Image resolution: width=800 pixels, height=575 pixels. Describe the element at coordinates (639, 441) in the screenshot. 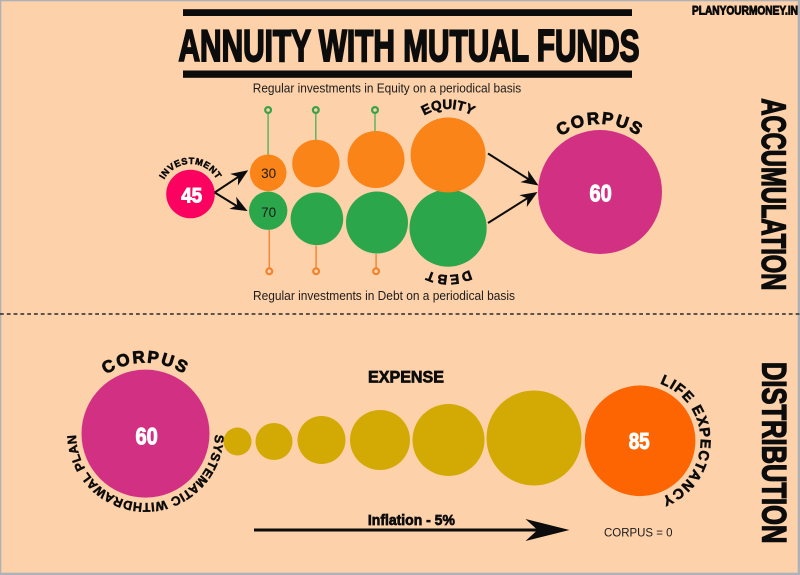

I see `svg-text: 85` at that location.